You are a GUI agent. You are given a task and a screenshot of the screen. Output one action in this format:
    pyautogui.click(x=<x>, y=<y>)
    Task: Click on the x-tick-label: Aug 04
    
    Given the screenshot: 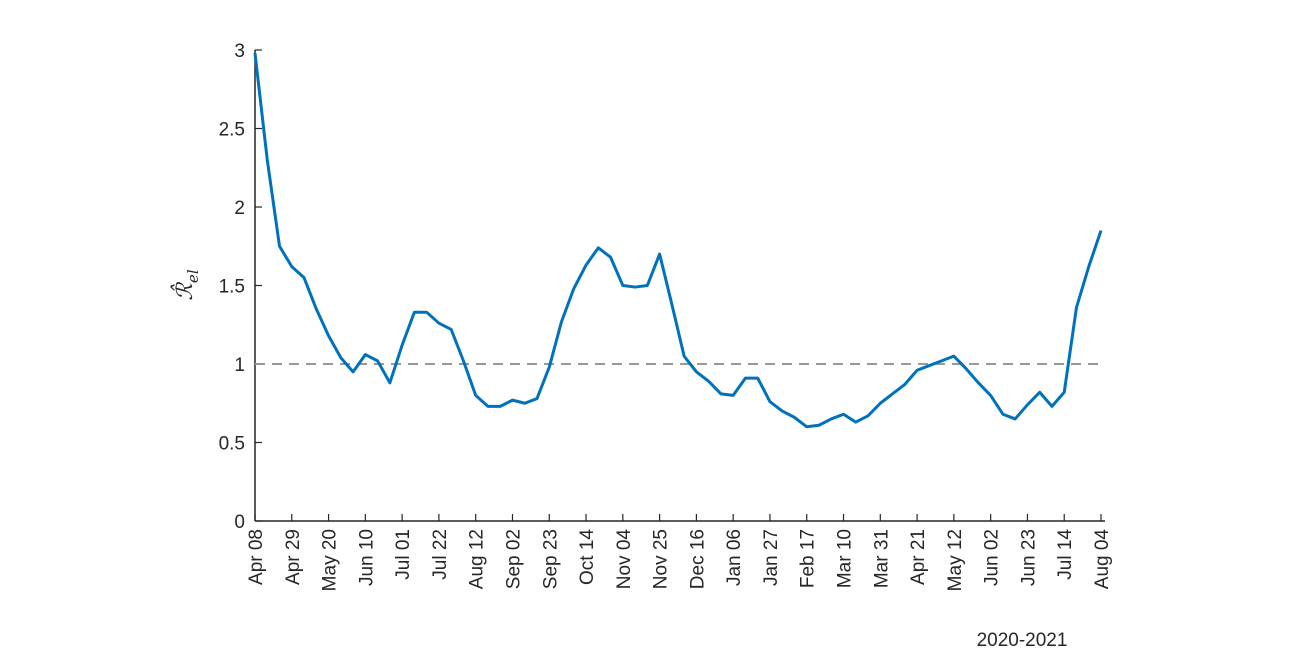 What is the action you would take?
    pyautogui.click(x=1102, y=559)
    